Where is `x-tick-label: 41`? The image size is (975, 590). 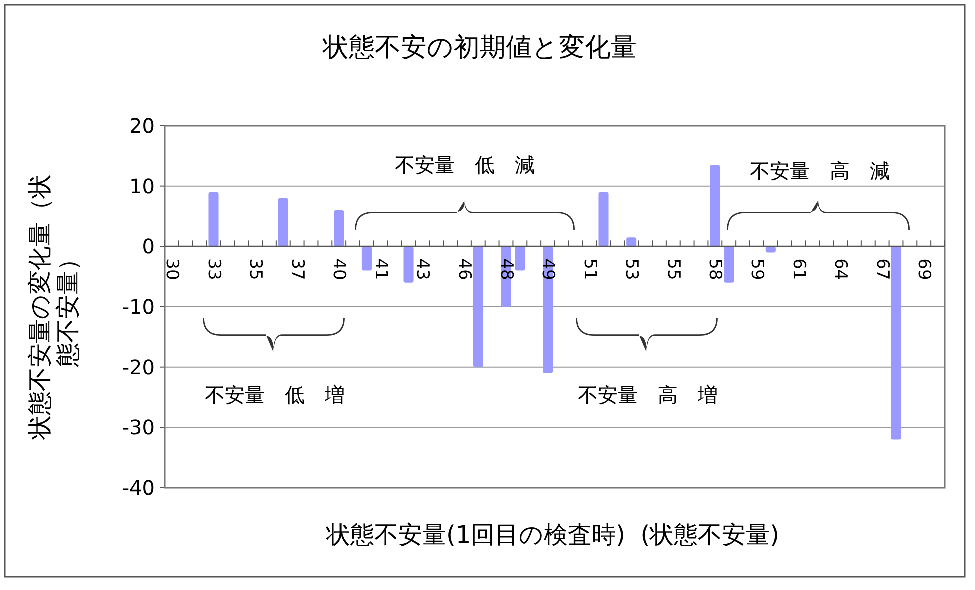 x-tick-label: 41 is located at coordinates (380, 269).